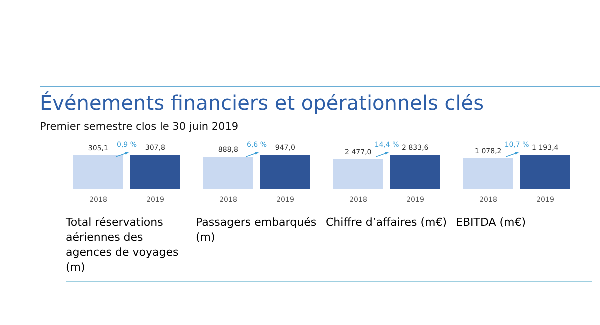 Image resolution: width=600 pixels, height=325 pixels. I want to click on text: Premier semestre clos le 30 juin 2019, so click(140, 127).